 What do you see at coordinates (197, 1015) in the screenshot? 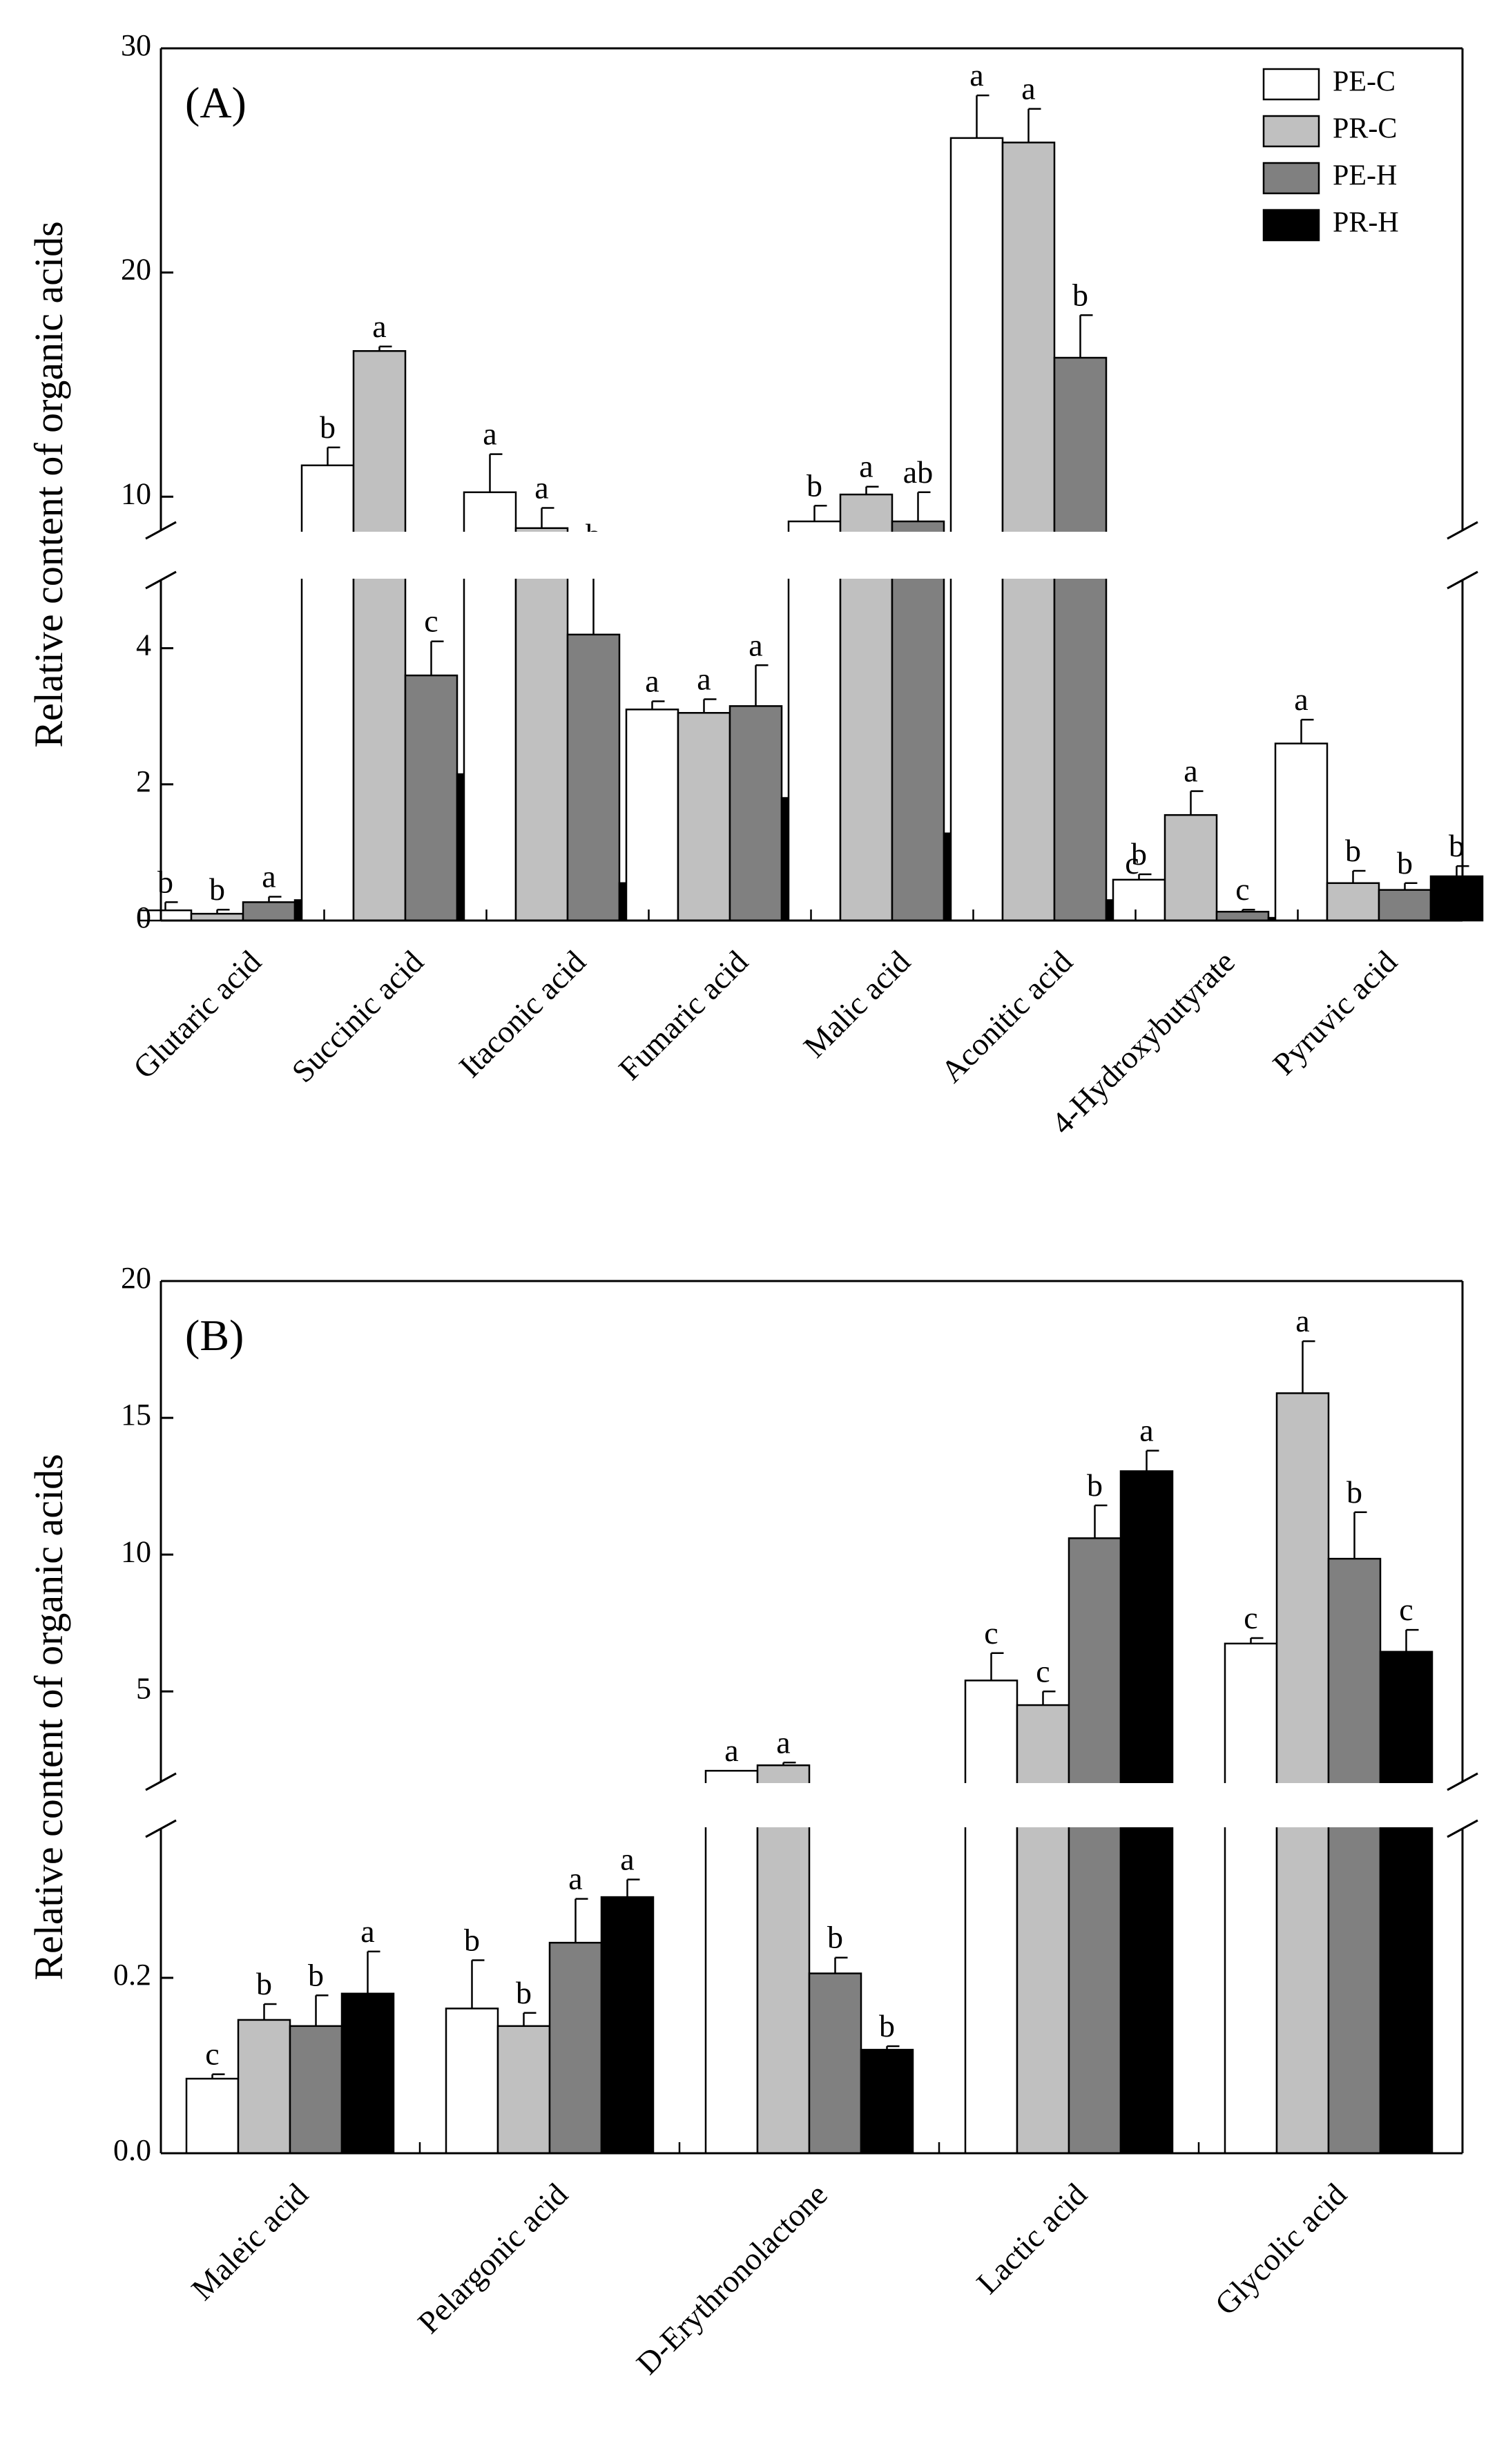
I see `category-label: Glutaric acid` at bounding box center [197, 1015].